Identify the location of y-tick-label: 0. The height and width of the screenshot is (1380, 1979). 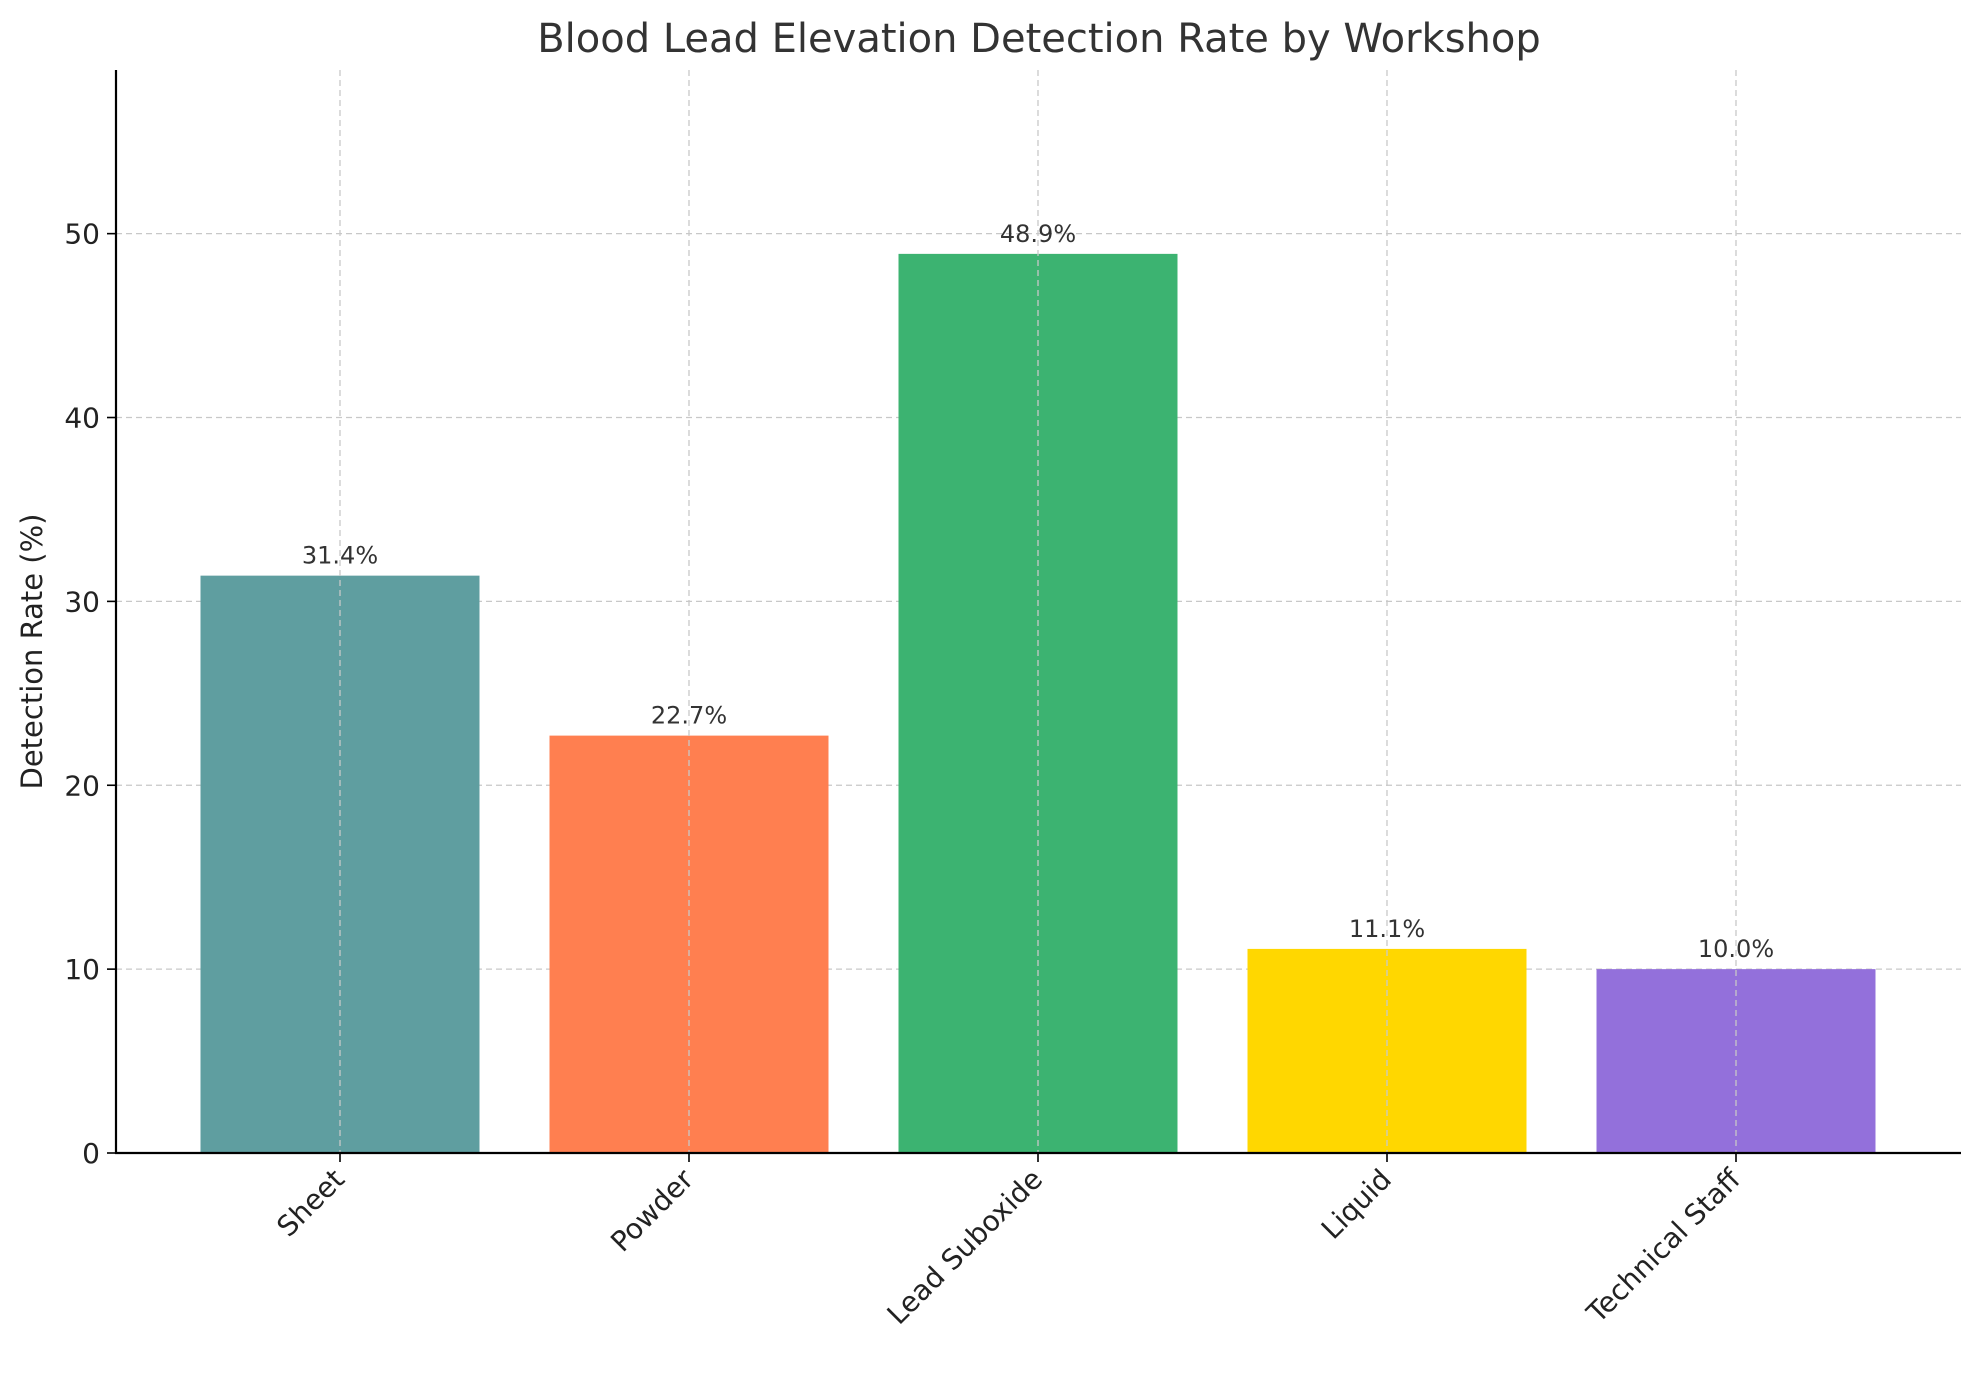
(91, 1153).